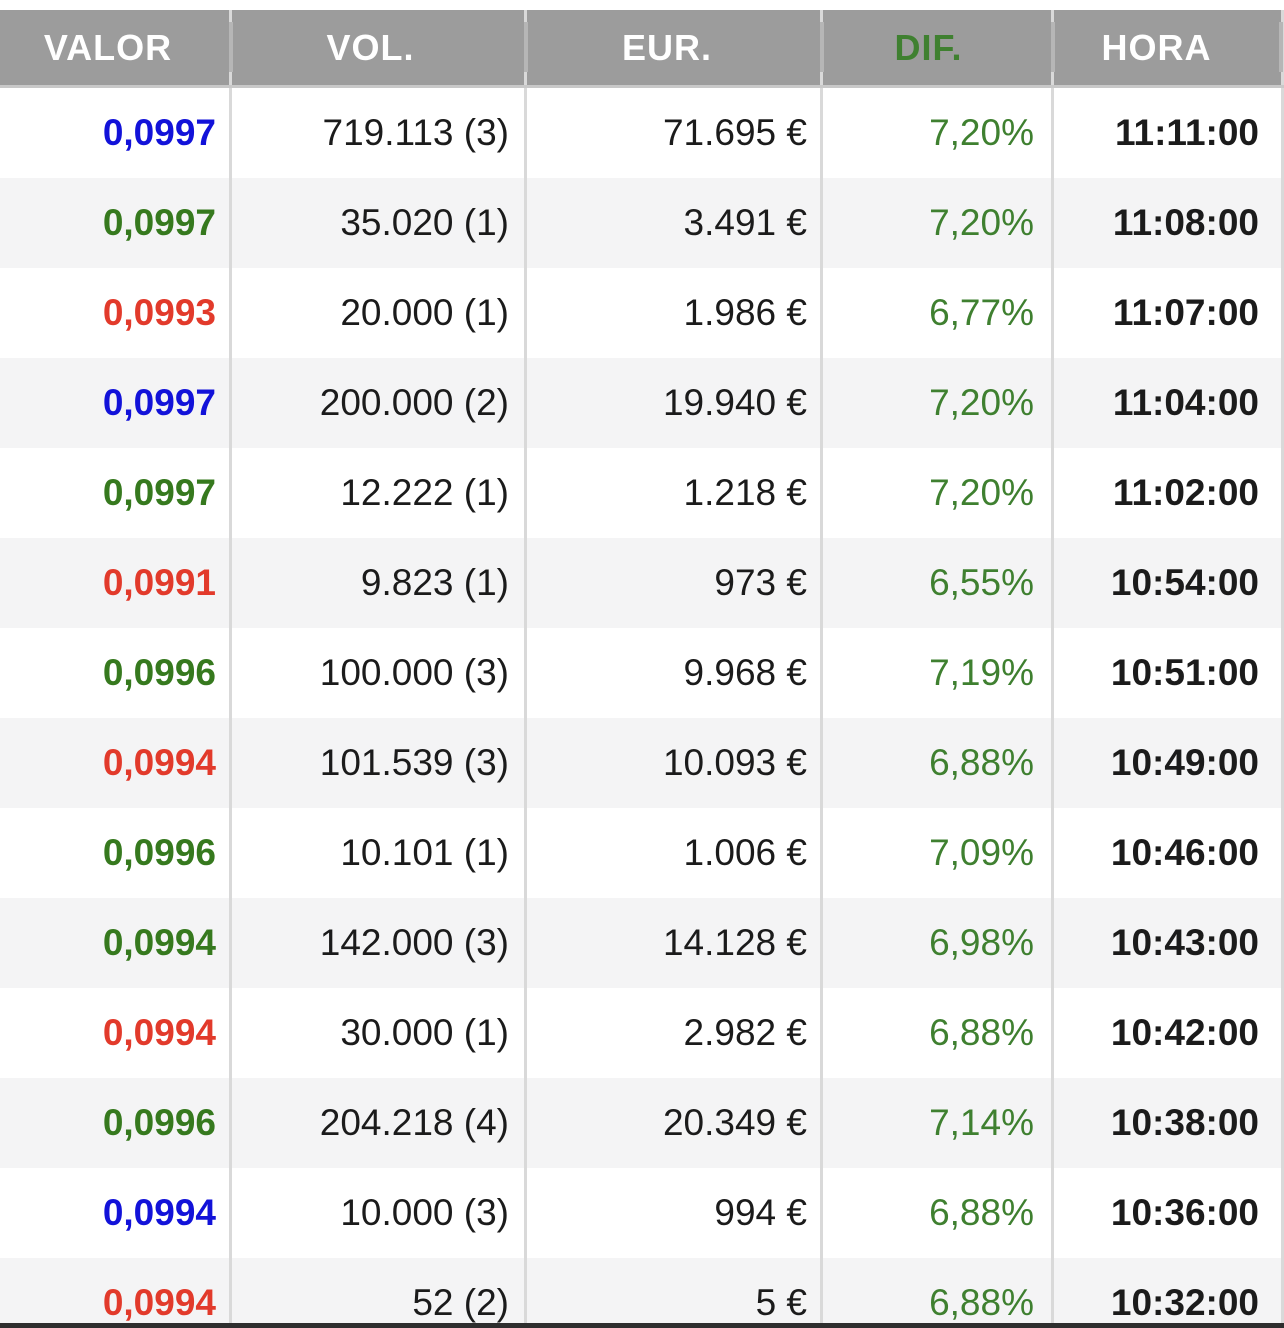 This screenshot has width=1284, height=1328. I want to click on header-valor: VALOR, so click(108, 47).